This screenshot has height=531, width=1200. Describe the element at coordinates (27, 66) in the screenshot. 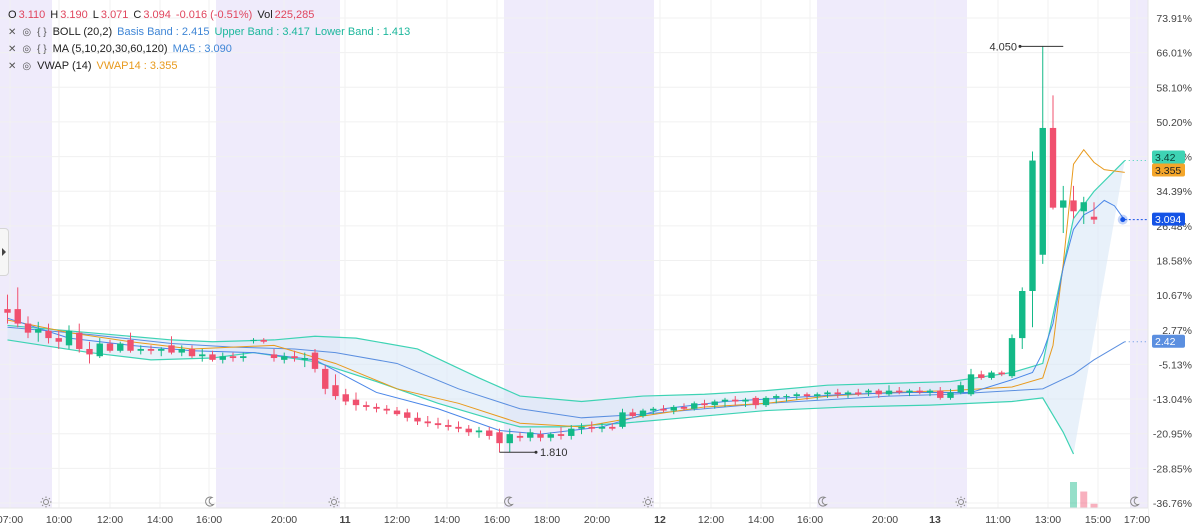

I see `eye-icon: ◎` at that location.